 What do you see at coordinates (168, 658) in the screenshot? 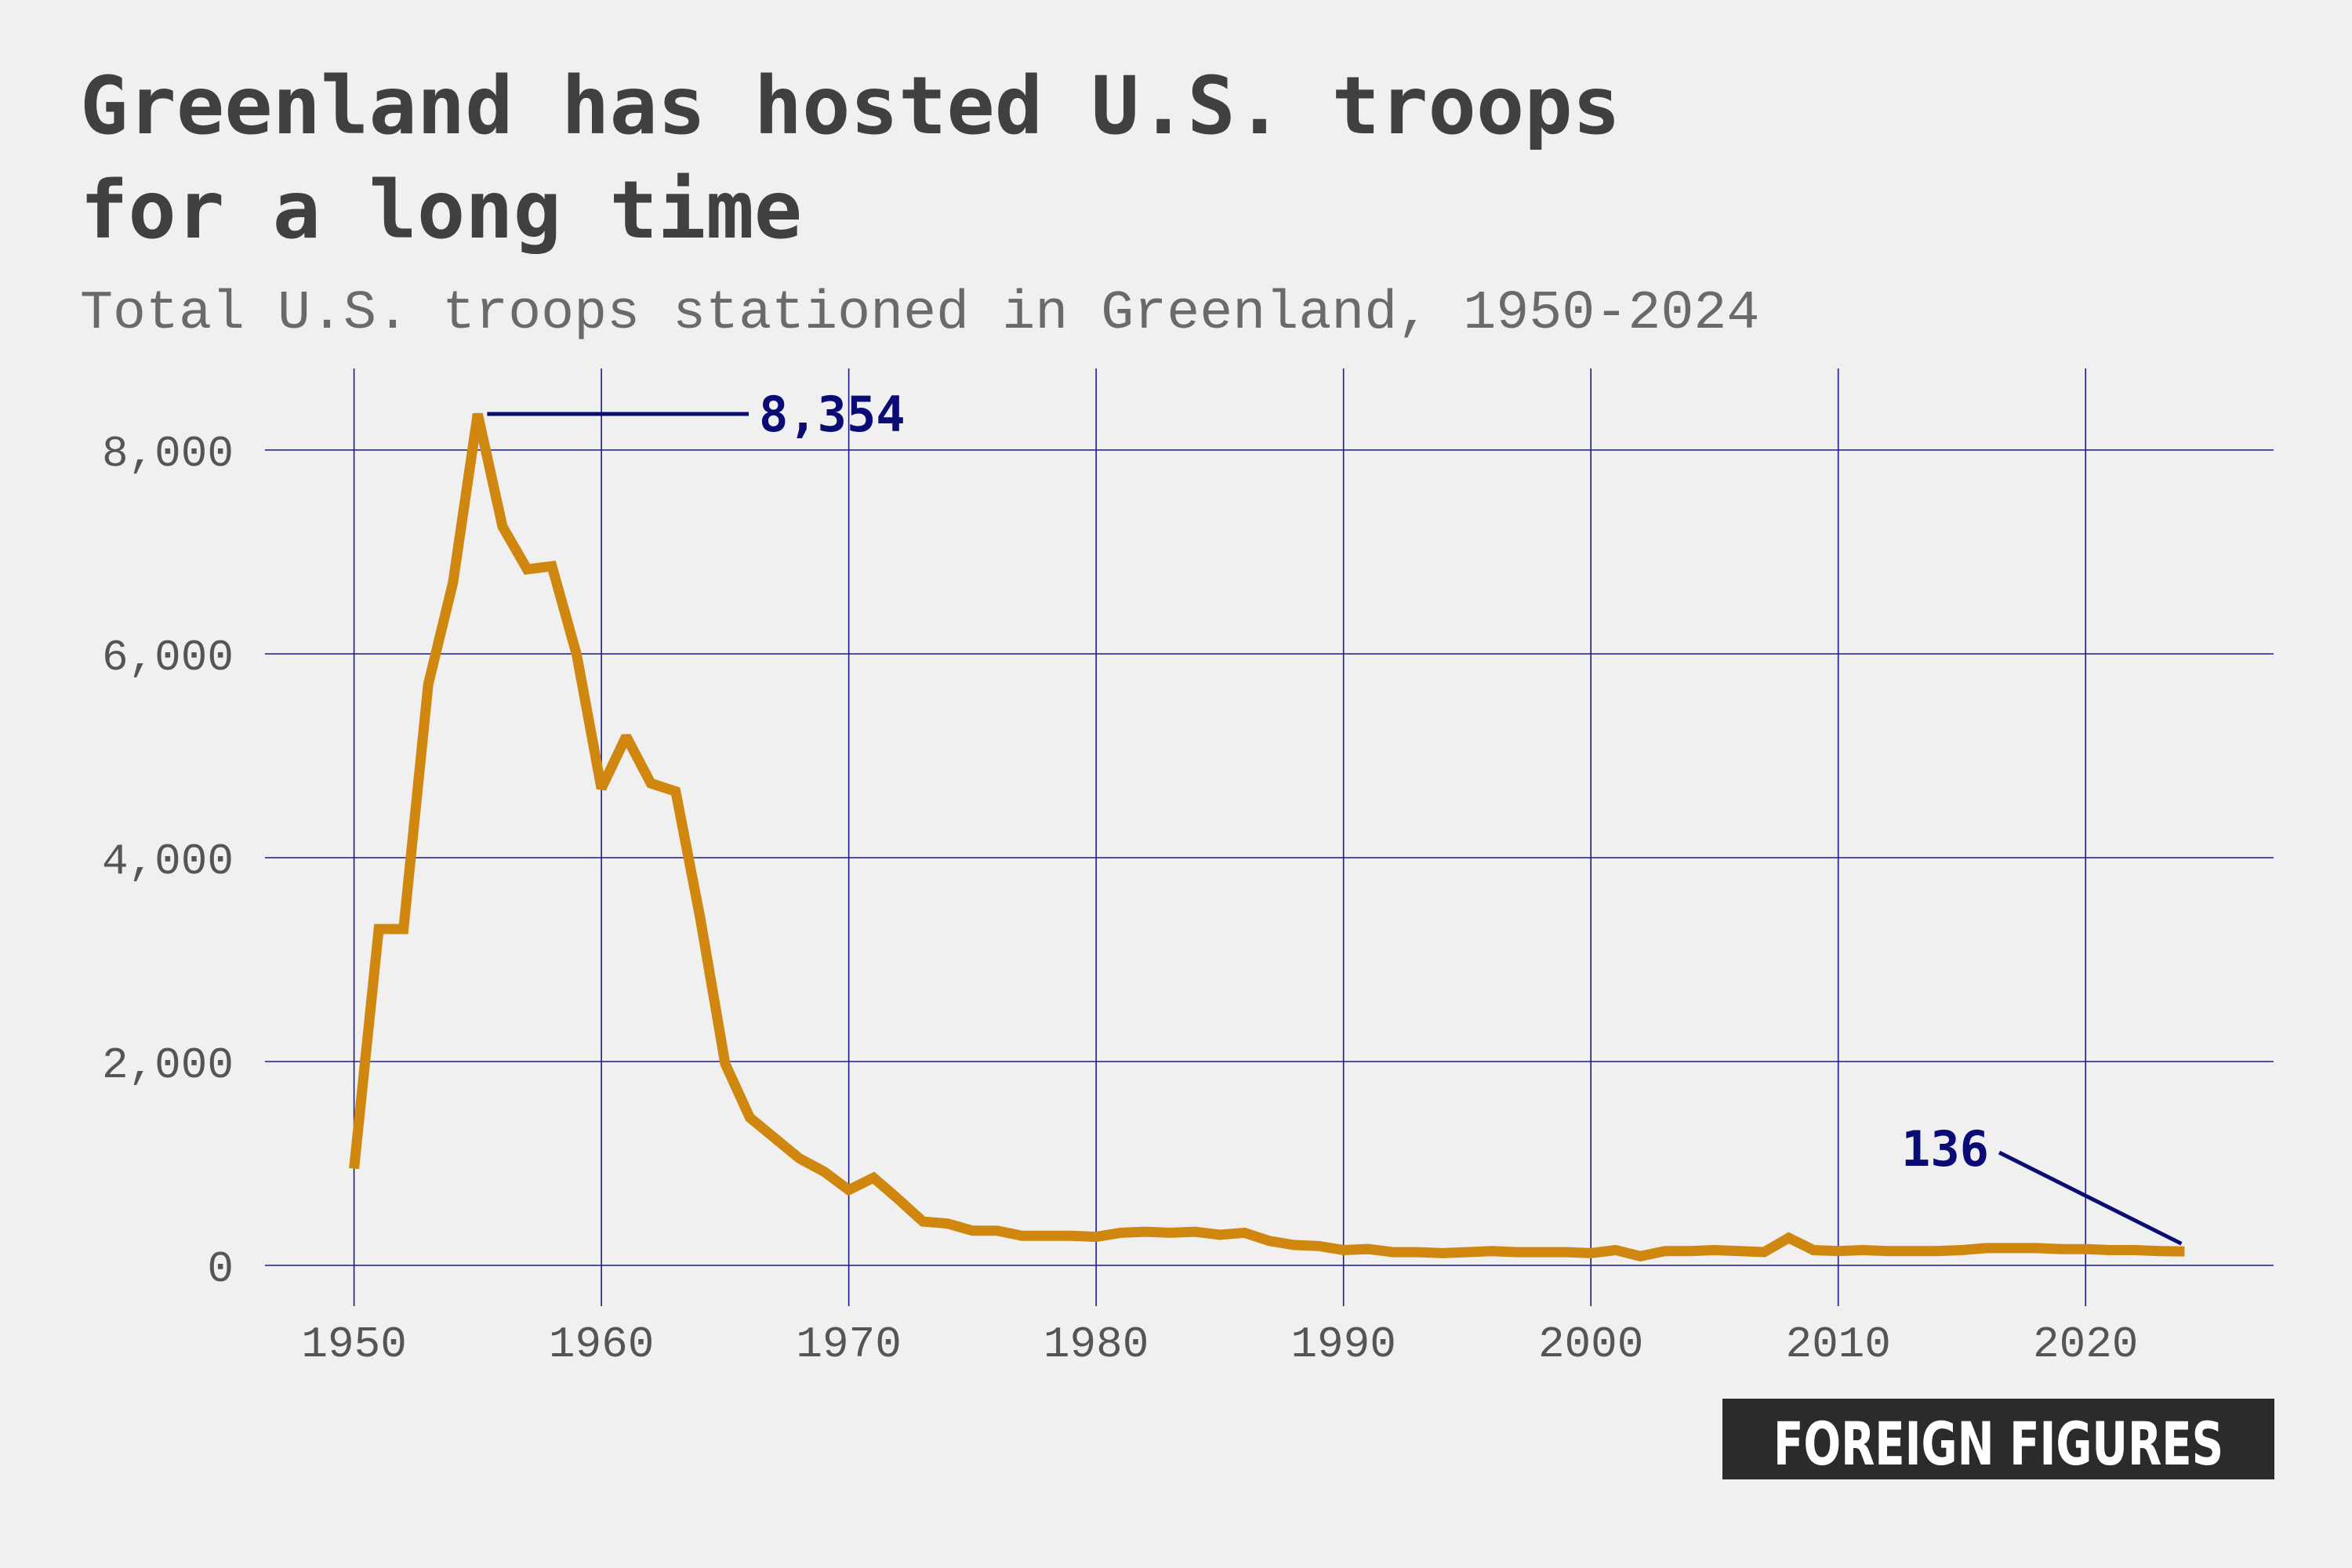
I see `y-tick-label: 6,000` at bounding box center [168, 658].